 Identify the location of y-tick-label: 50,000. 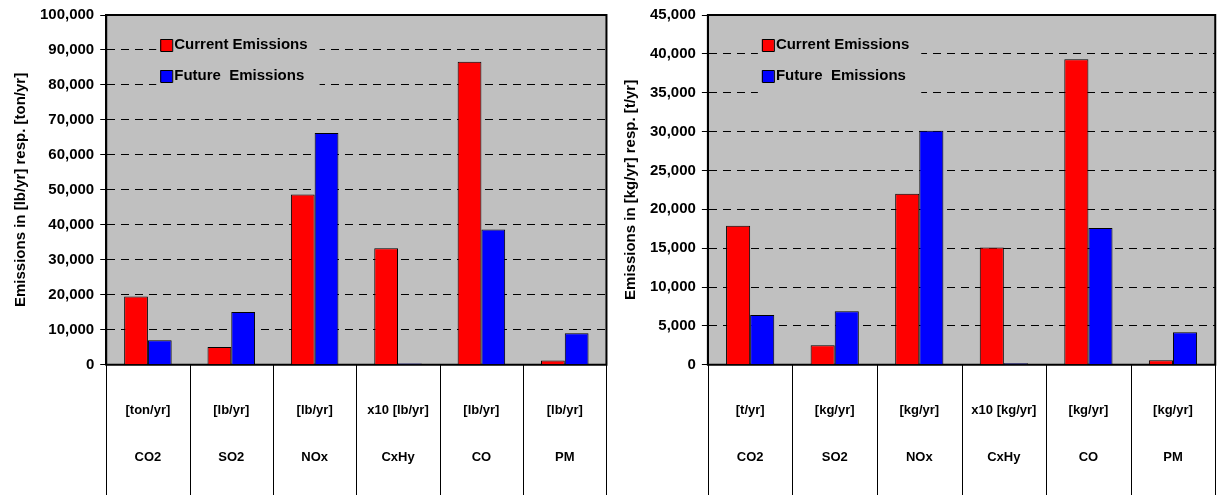
(71, 189).